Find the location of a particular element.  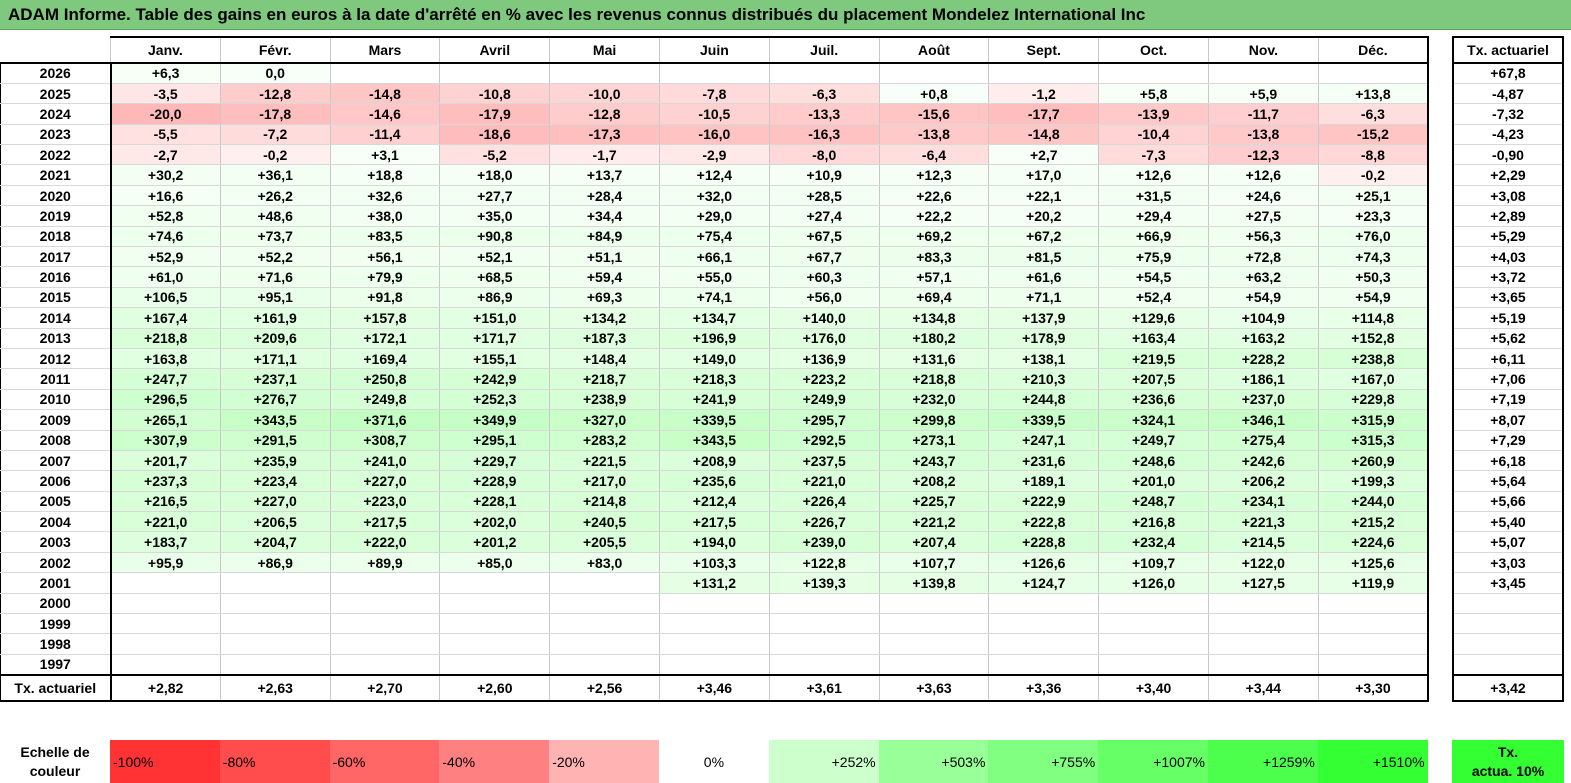

year-label: 2009 is located at coordinates (56, 420).